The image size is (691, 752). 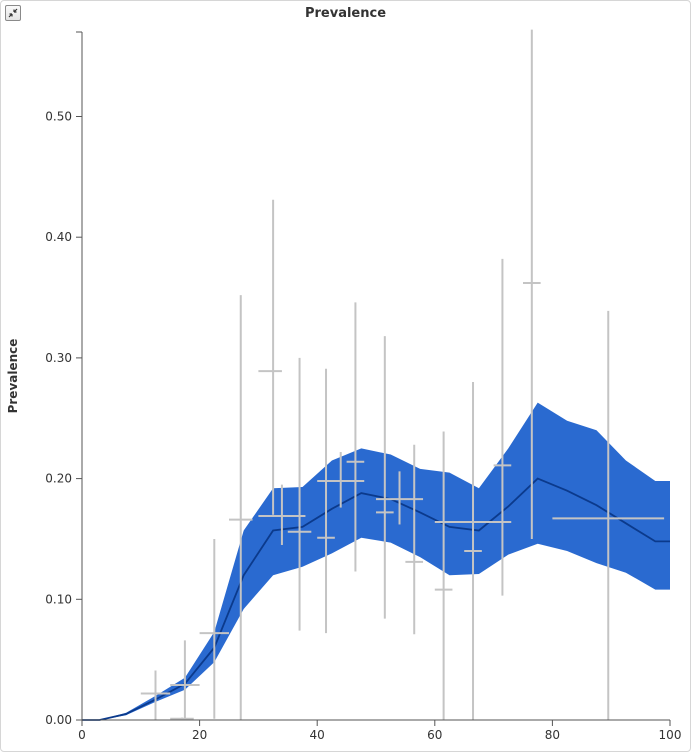 What do you see at coordinates (58, 599) in the screenshot?
I see `y-tick-label: 0.10` at bounding box center [58, 599].